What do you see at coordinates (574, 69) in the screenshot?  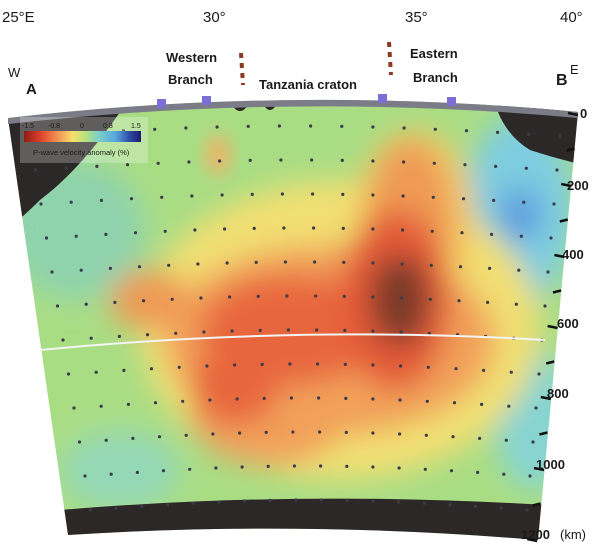 I see `east-label: E` at bounding box center [574, 69].